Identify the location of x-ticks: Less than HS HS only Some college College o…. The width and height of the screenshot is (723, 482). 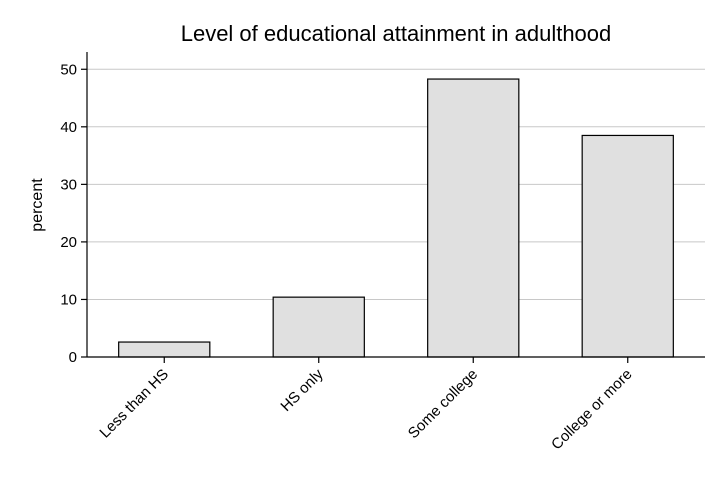
(366, 405).